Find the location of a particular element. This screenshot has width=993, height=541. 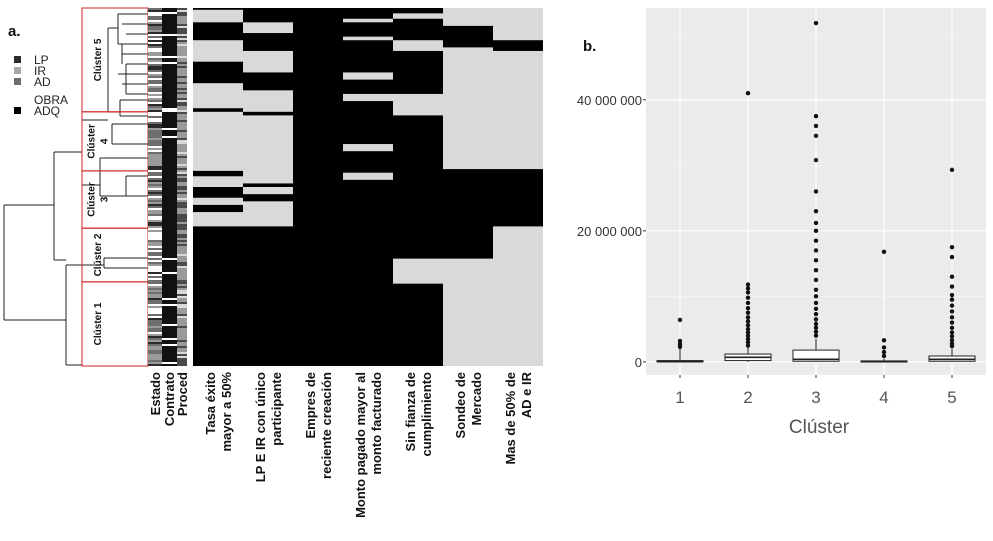

meta-column-label-group: Proced is located at coordinates (182, 394).